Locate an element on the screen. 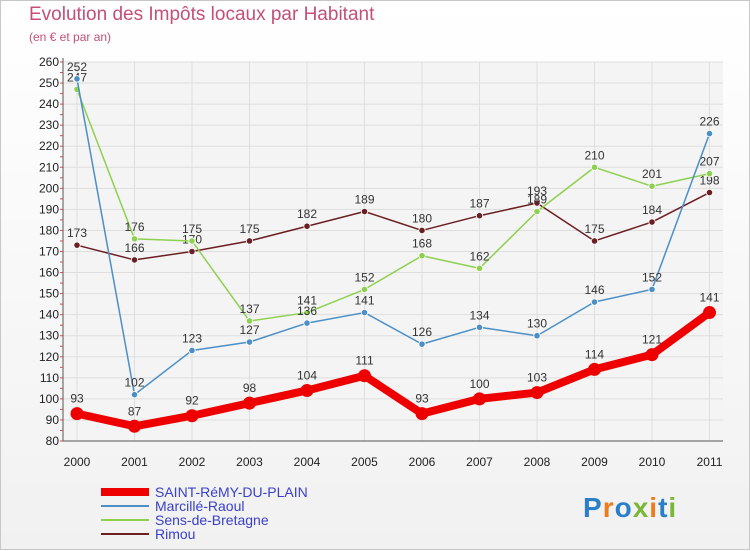 Image resolution: width=750 pixels, height=551 pixels. data-label-rimou: 173 is located at coordinates (77, 233).